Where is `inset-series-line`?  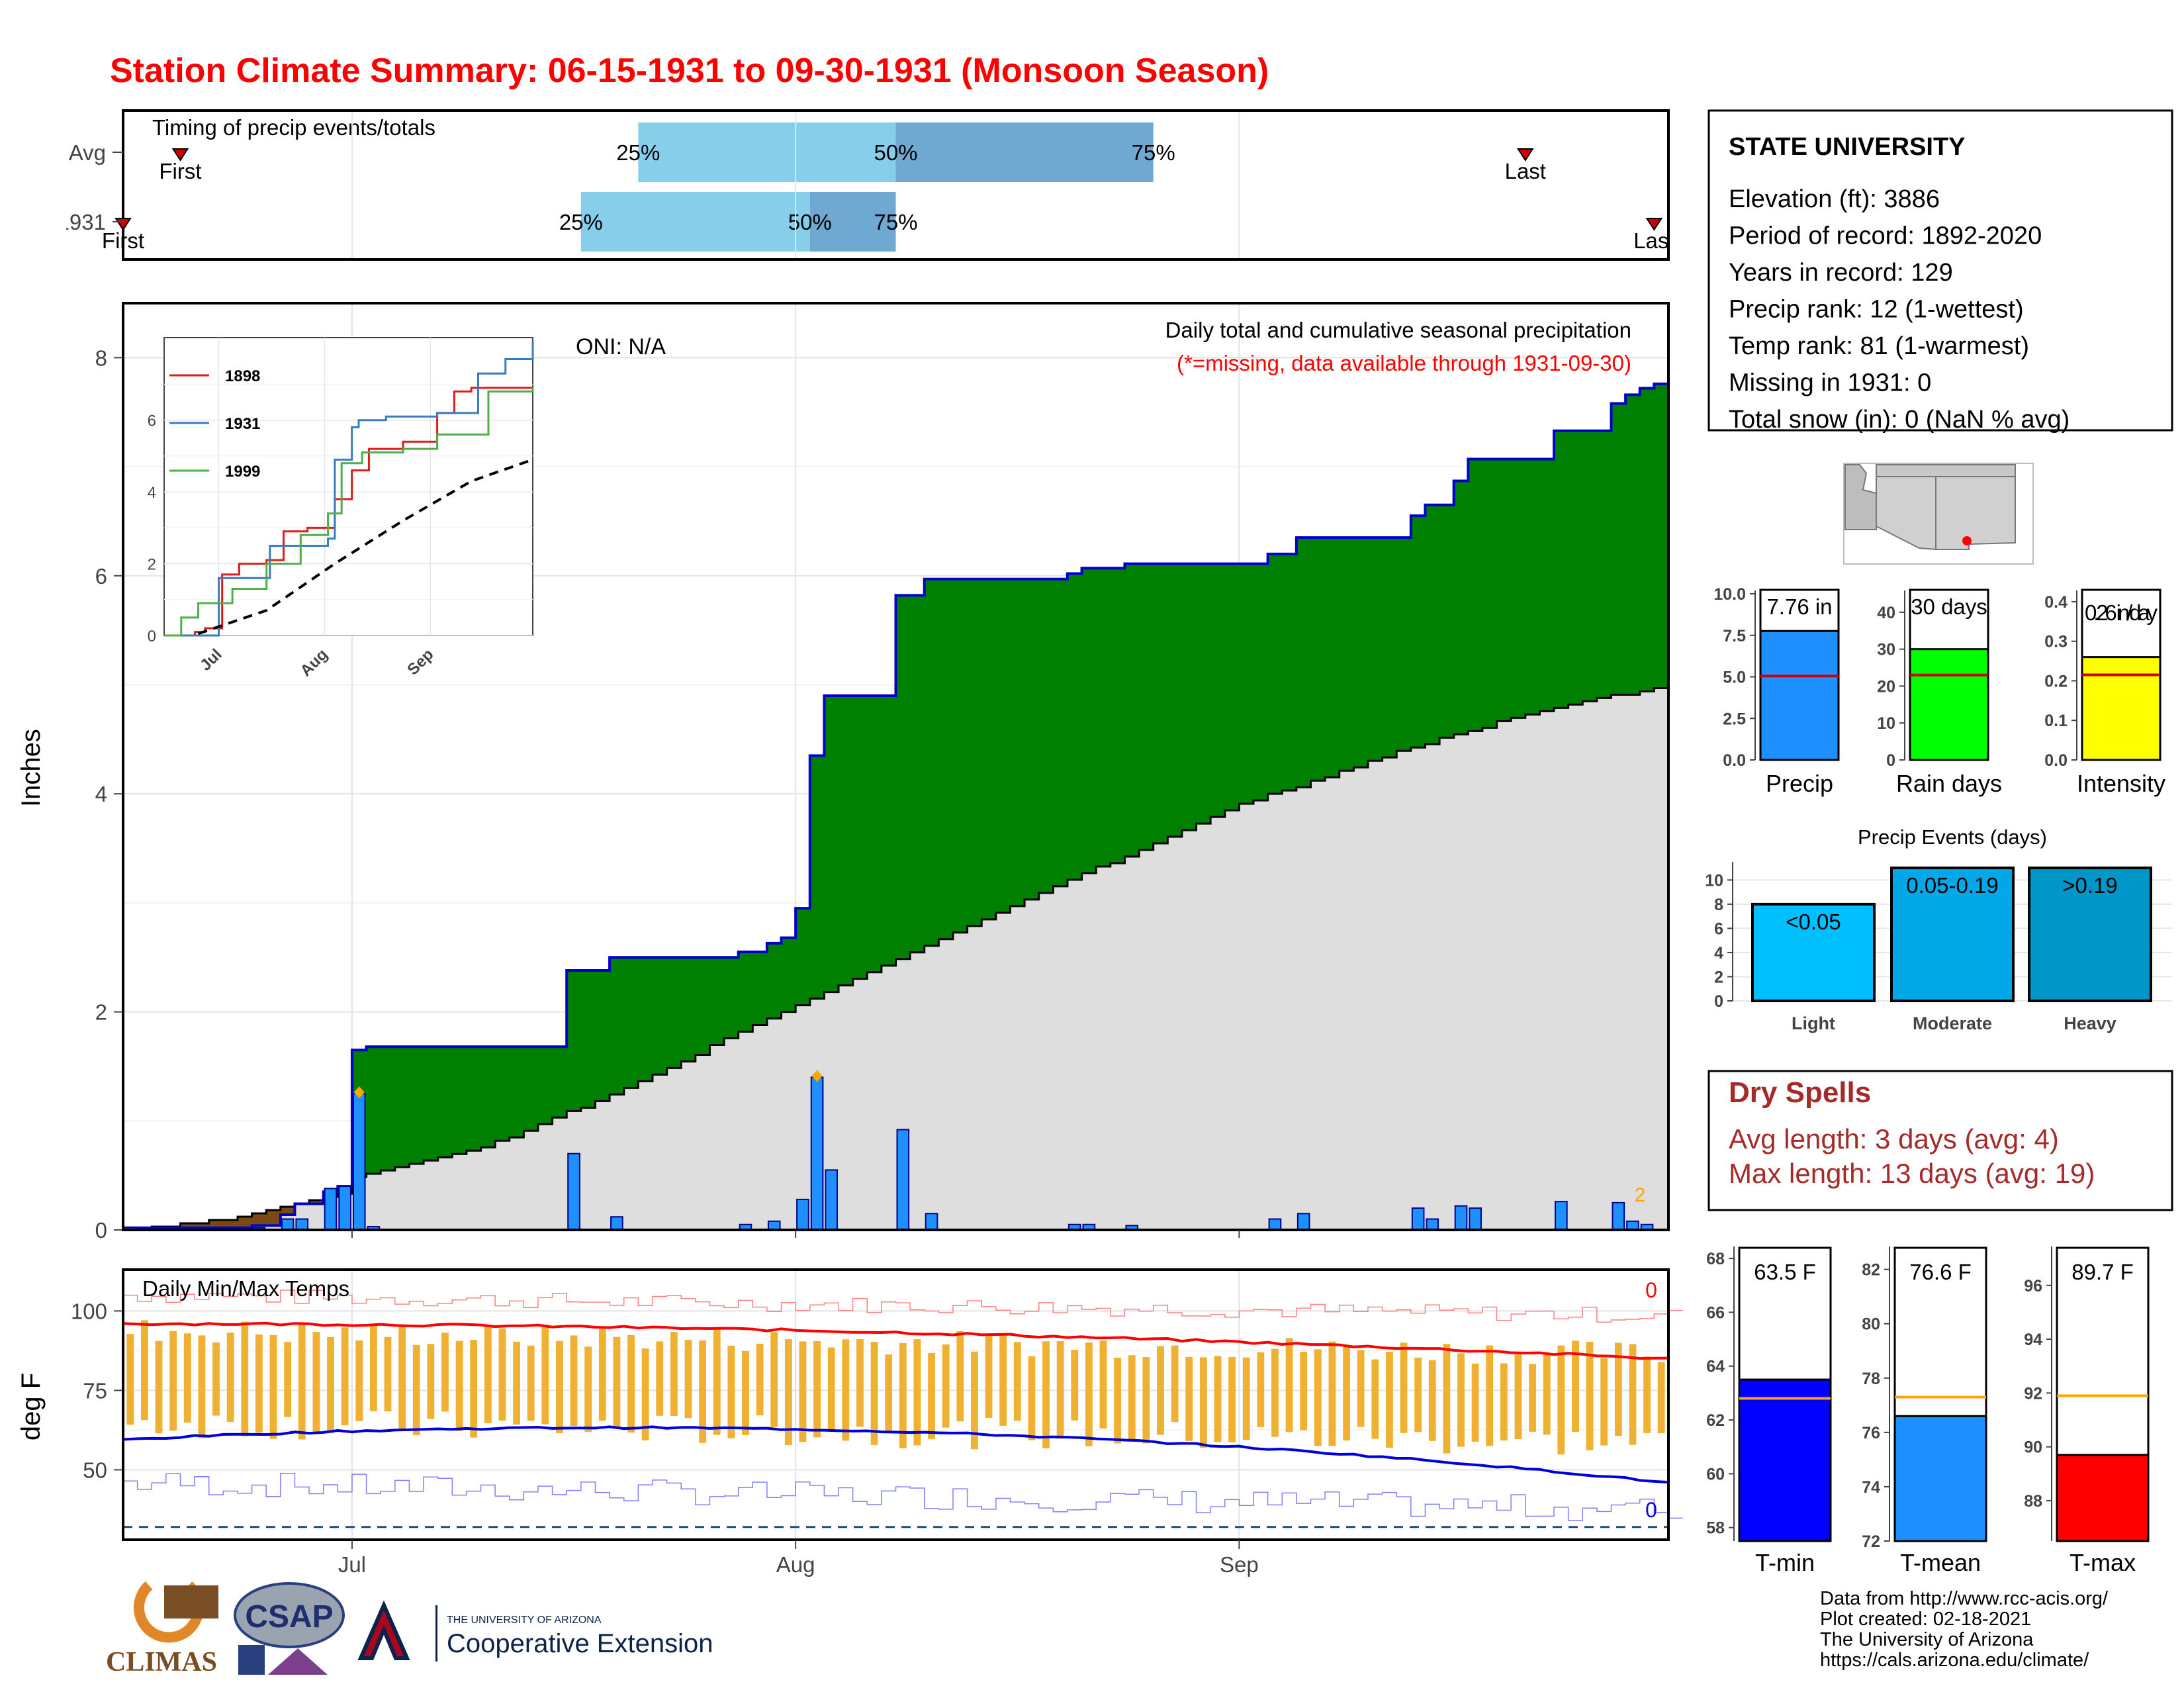
inset-series-line is located at coordinates (349, 489).